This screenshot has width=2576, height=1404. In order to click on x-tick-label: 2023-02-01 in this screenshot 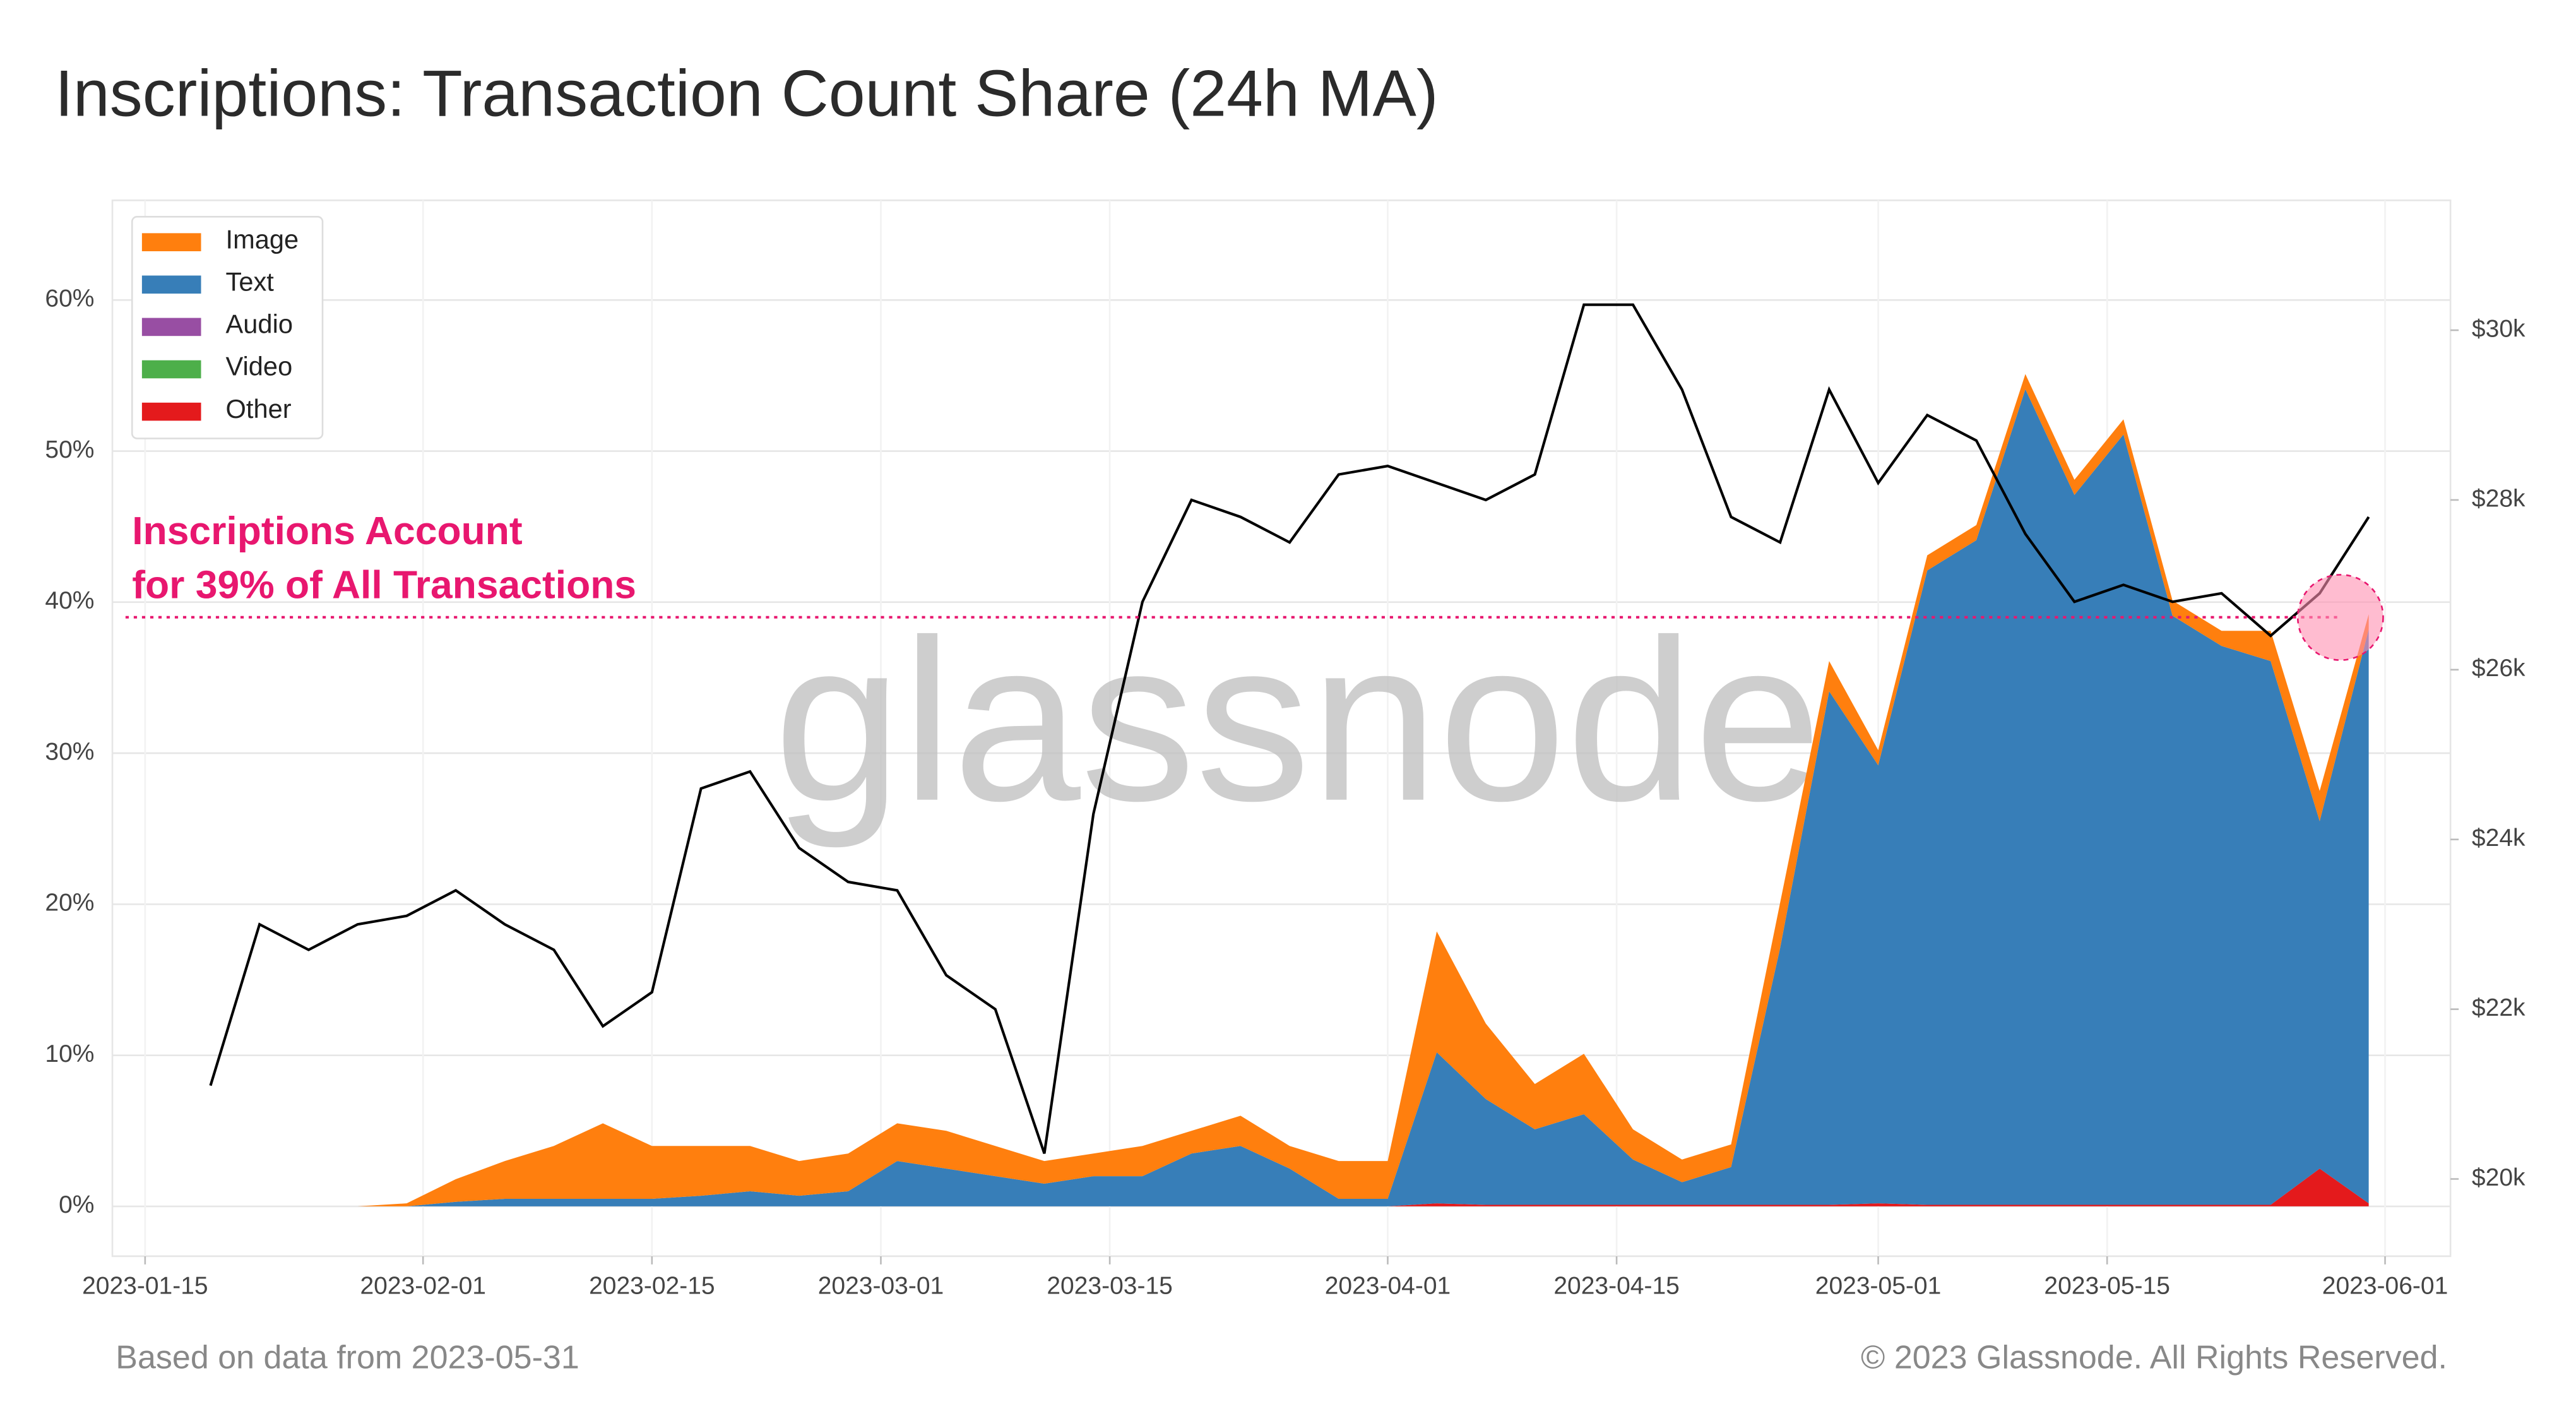, I will do `click(423, 1286)`.